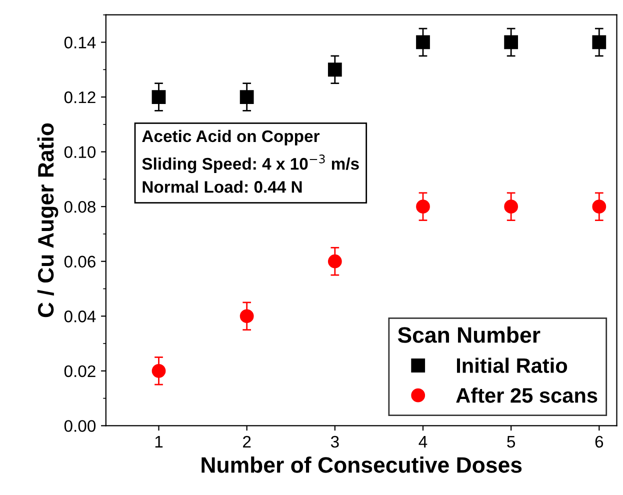  What do you see at coordinates (250, 161) in the screenshot?
I see `text: Acetic Acid on Copper Sliding Speed: 4 x 10$^{−3}$ m/s Normal Load: 0.44 N` at bounding box center [250, 161].